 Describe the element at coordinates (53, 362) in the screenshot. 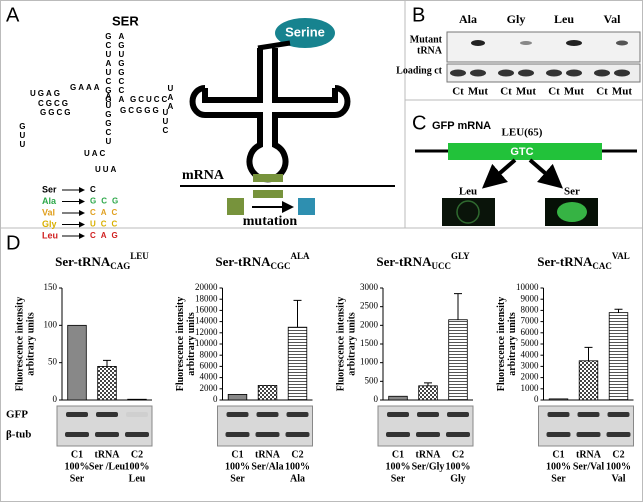

I see `y-tick-label: 50` at that location.